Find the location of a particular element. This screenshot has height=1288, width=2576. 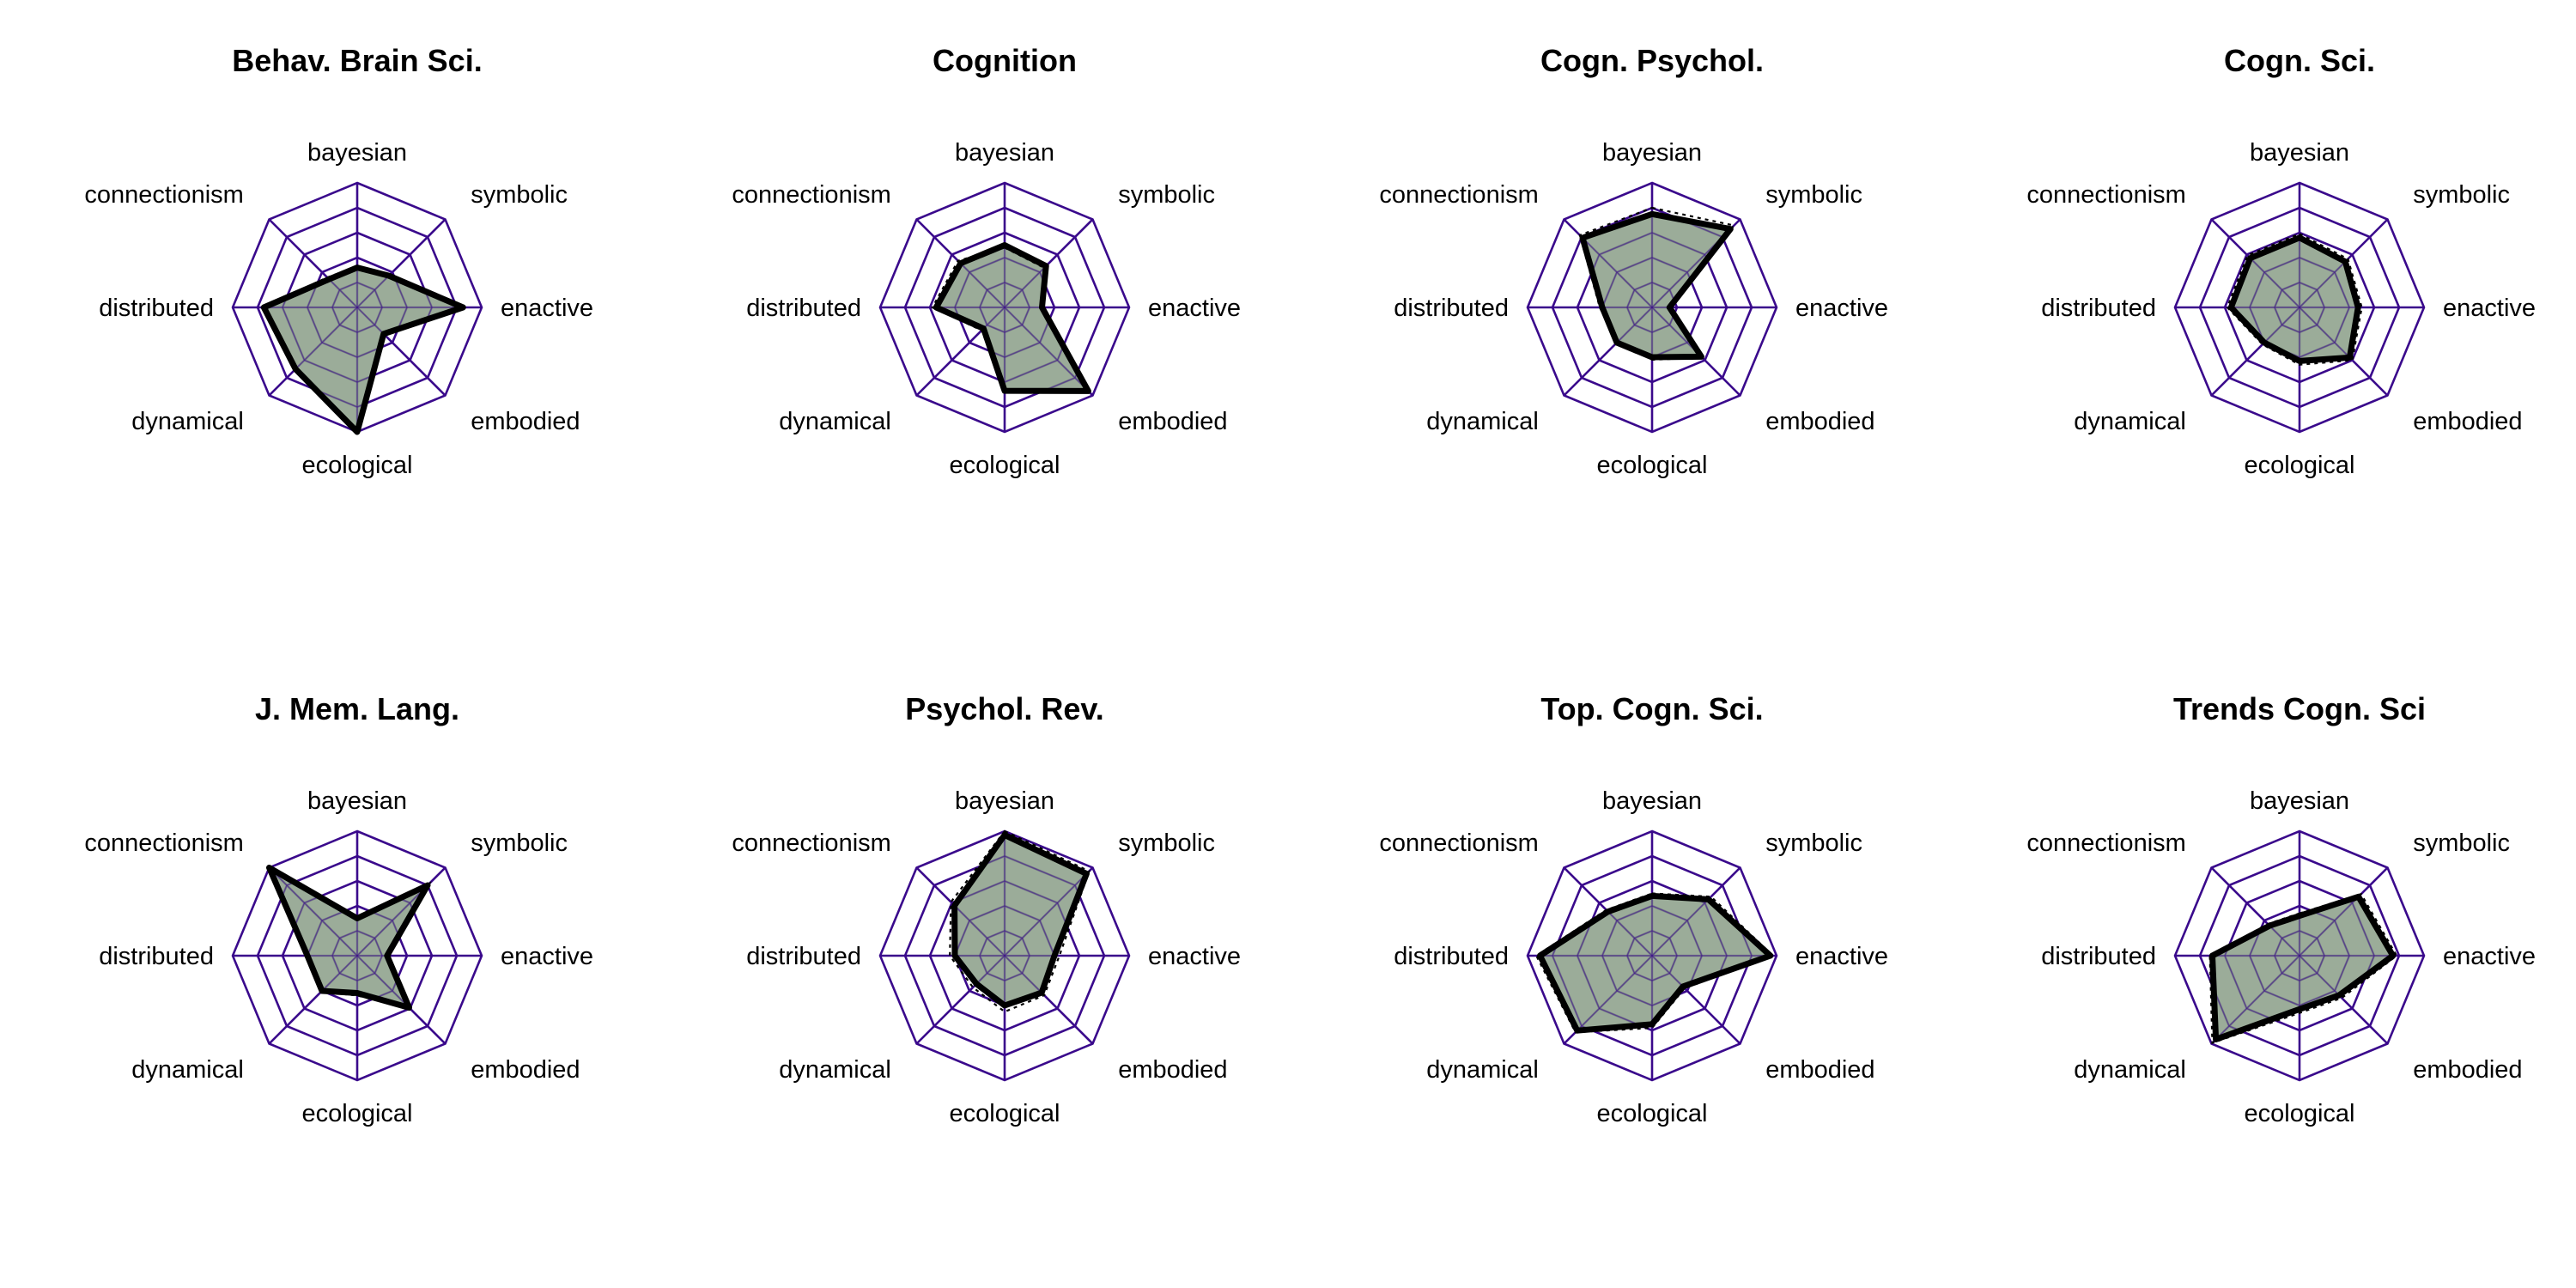

panel-title: Trends Cogn. Sci is located at coordinates (2299, 708).